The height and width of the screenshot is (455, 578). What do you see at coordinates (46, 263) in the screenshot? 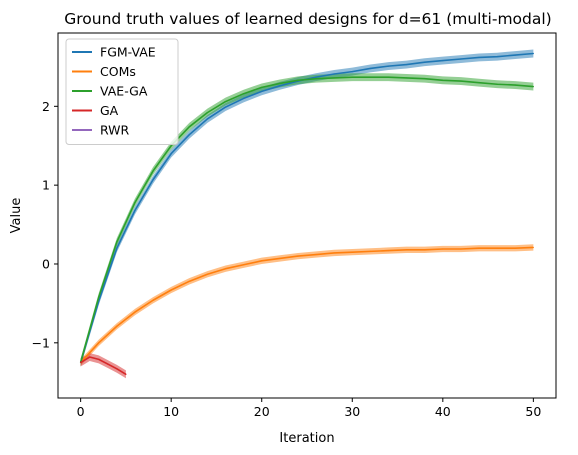
I see `y-tick-label: 0` at bounding box center [46, 263].